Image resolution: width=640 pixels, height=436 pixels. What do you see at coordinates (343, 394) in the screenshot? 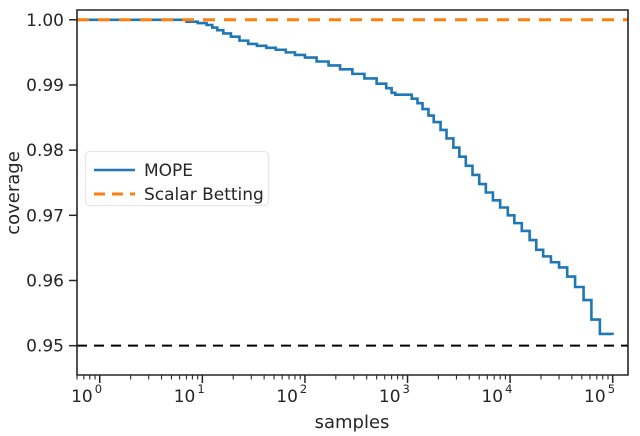
I see `x-axis-tick-labels: 10 0 10 1 10 2 10 3 10 4 10 5` at bounding box center [343, 394].